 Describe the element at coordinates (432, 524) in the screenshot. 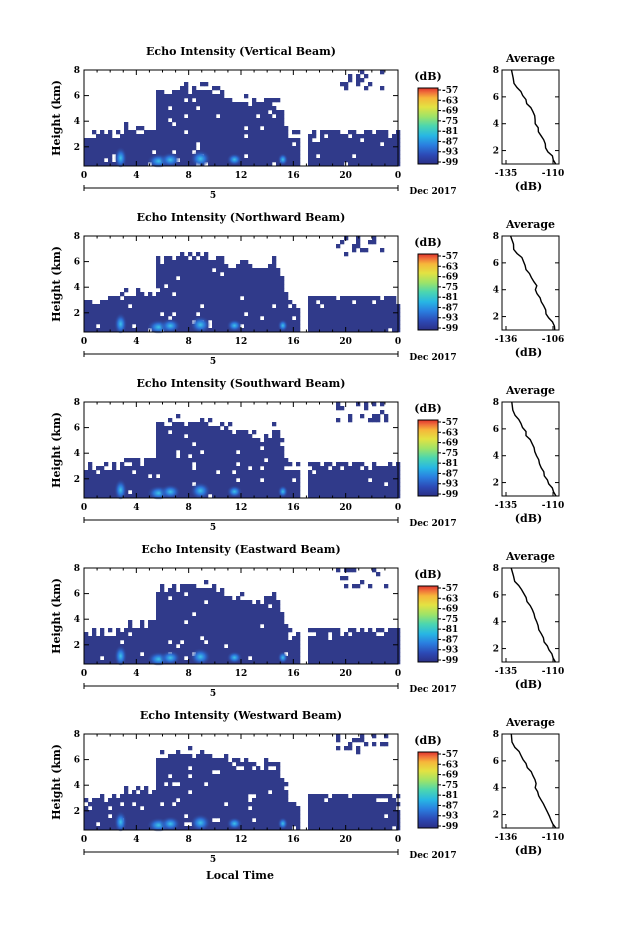

I see `date-label: Dec 2017` at that location.